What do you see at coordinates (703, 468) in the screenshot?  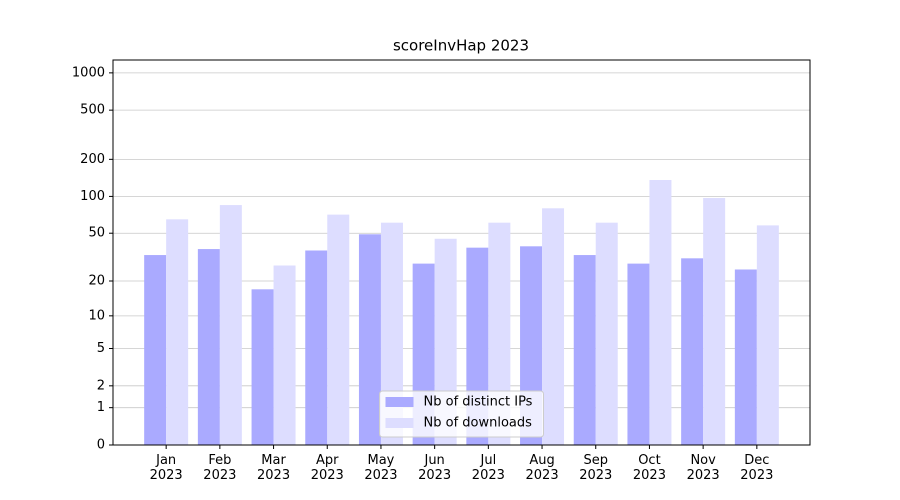 I see `x-tick-label: Nov 2023` at bounding box center [703, 468].